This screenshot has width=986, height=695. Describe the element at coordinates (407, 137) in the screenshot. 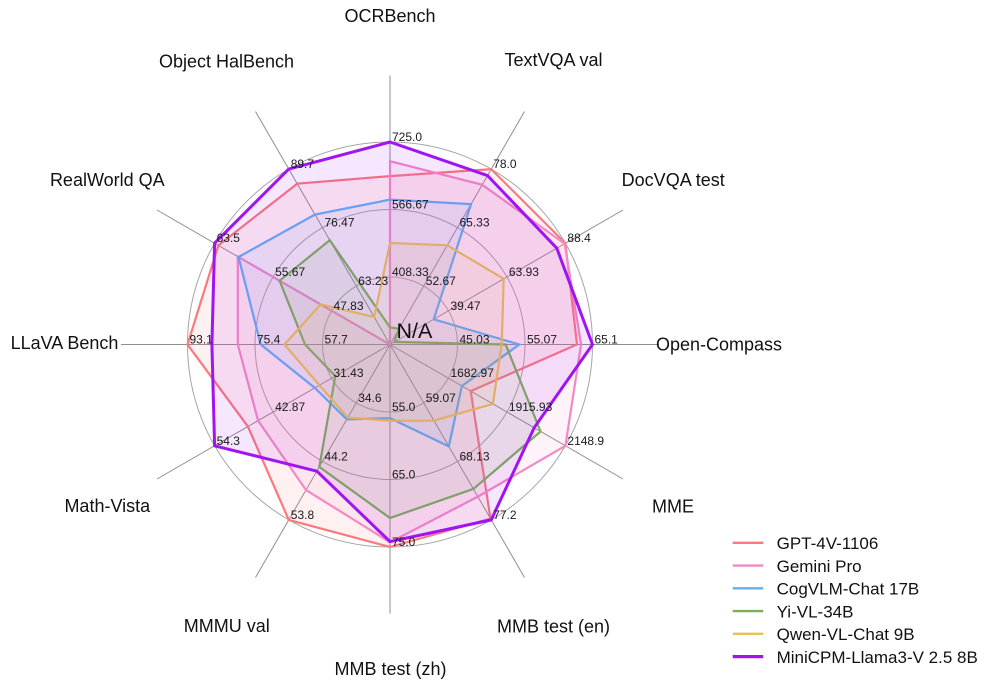

I see `svg-text: 725.0` at that location.